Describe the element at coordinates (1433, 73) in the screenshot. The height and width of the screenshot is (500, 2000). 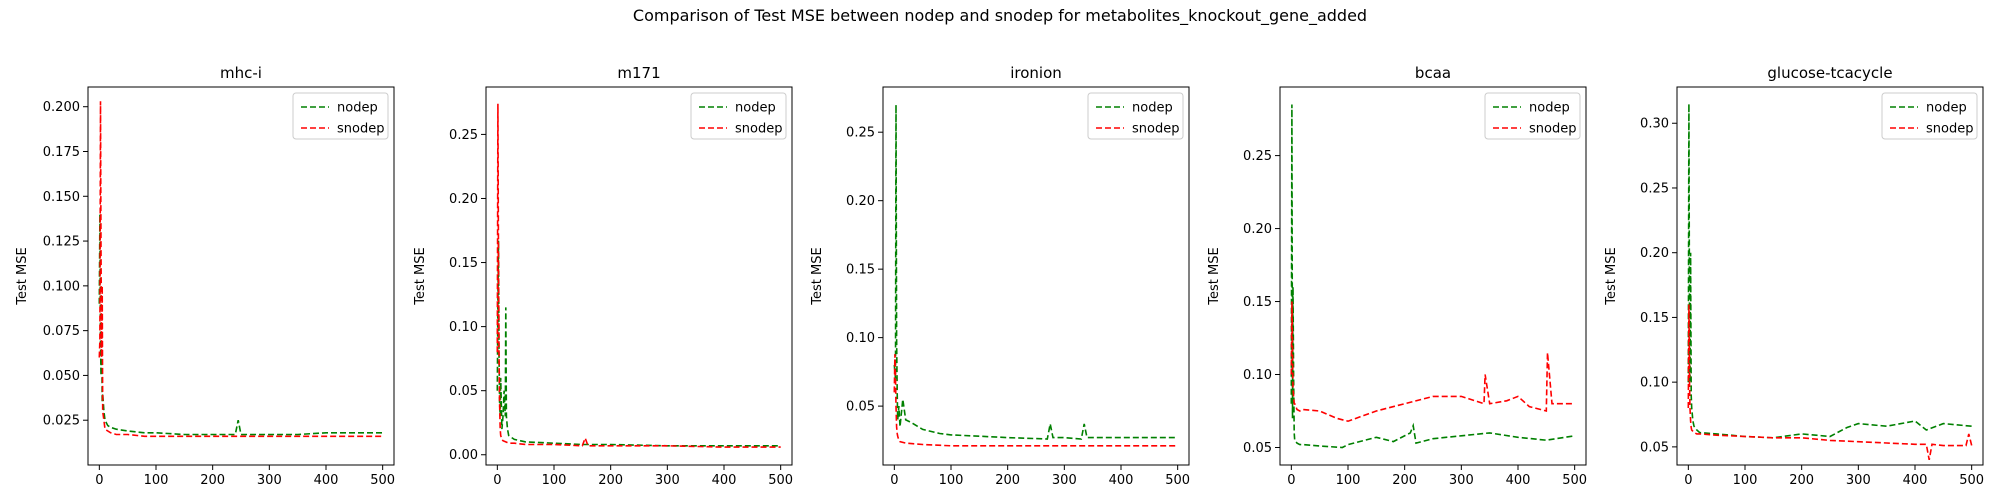
I see `subplot-title: bcaa` at that location.